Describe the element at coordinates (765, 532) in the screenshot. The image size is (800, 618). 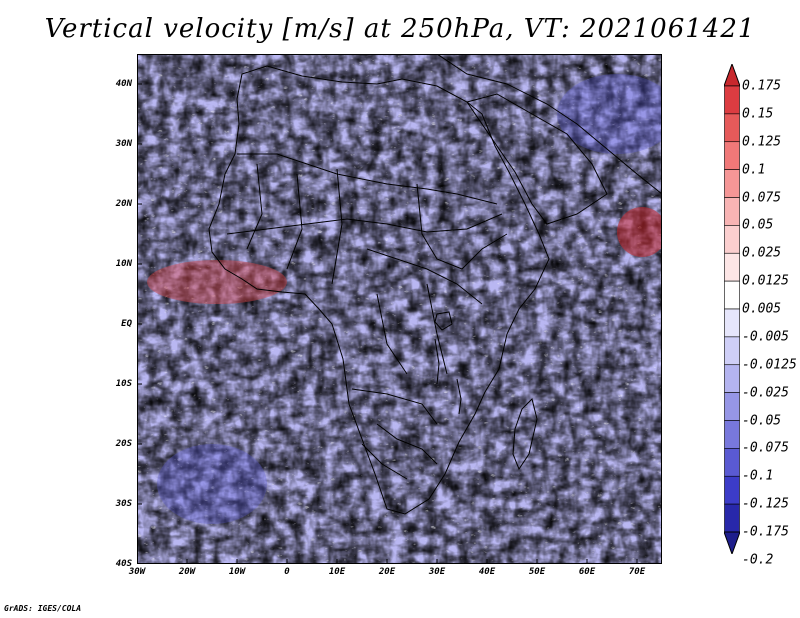
I see `colorbar-label: -0.175` at that location.